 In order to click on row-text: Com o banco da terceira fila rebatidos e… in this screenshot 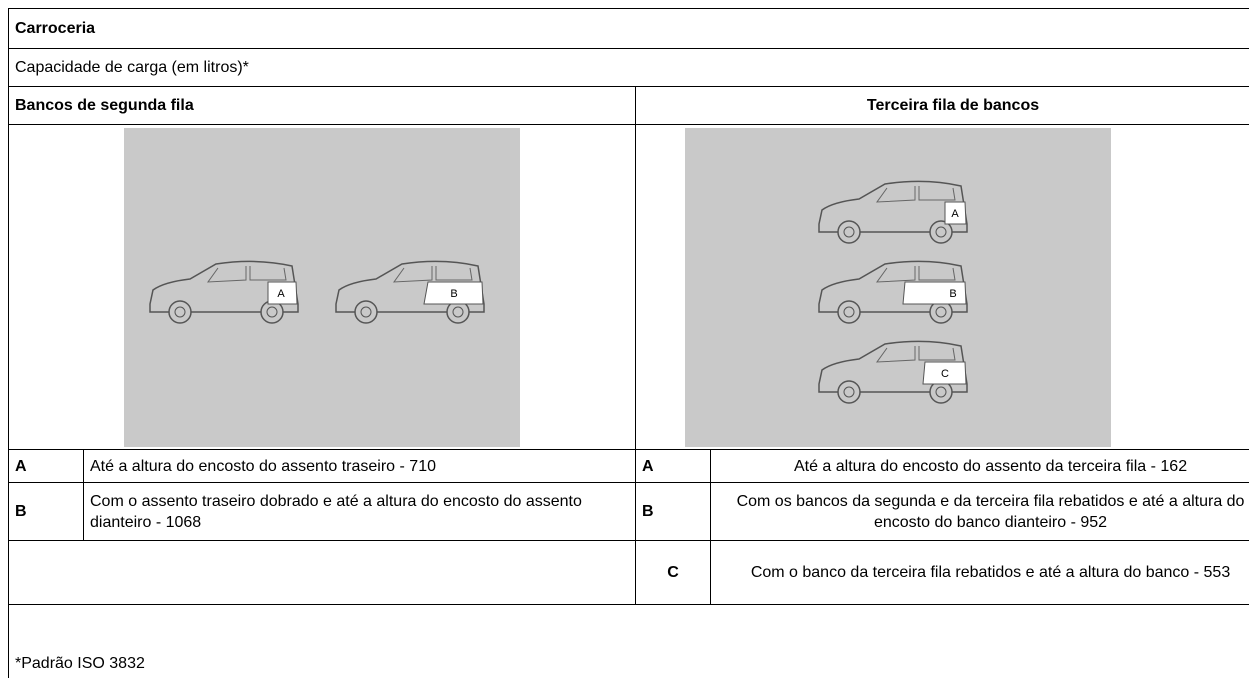, I will do `click(979, 572)`.